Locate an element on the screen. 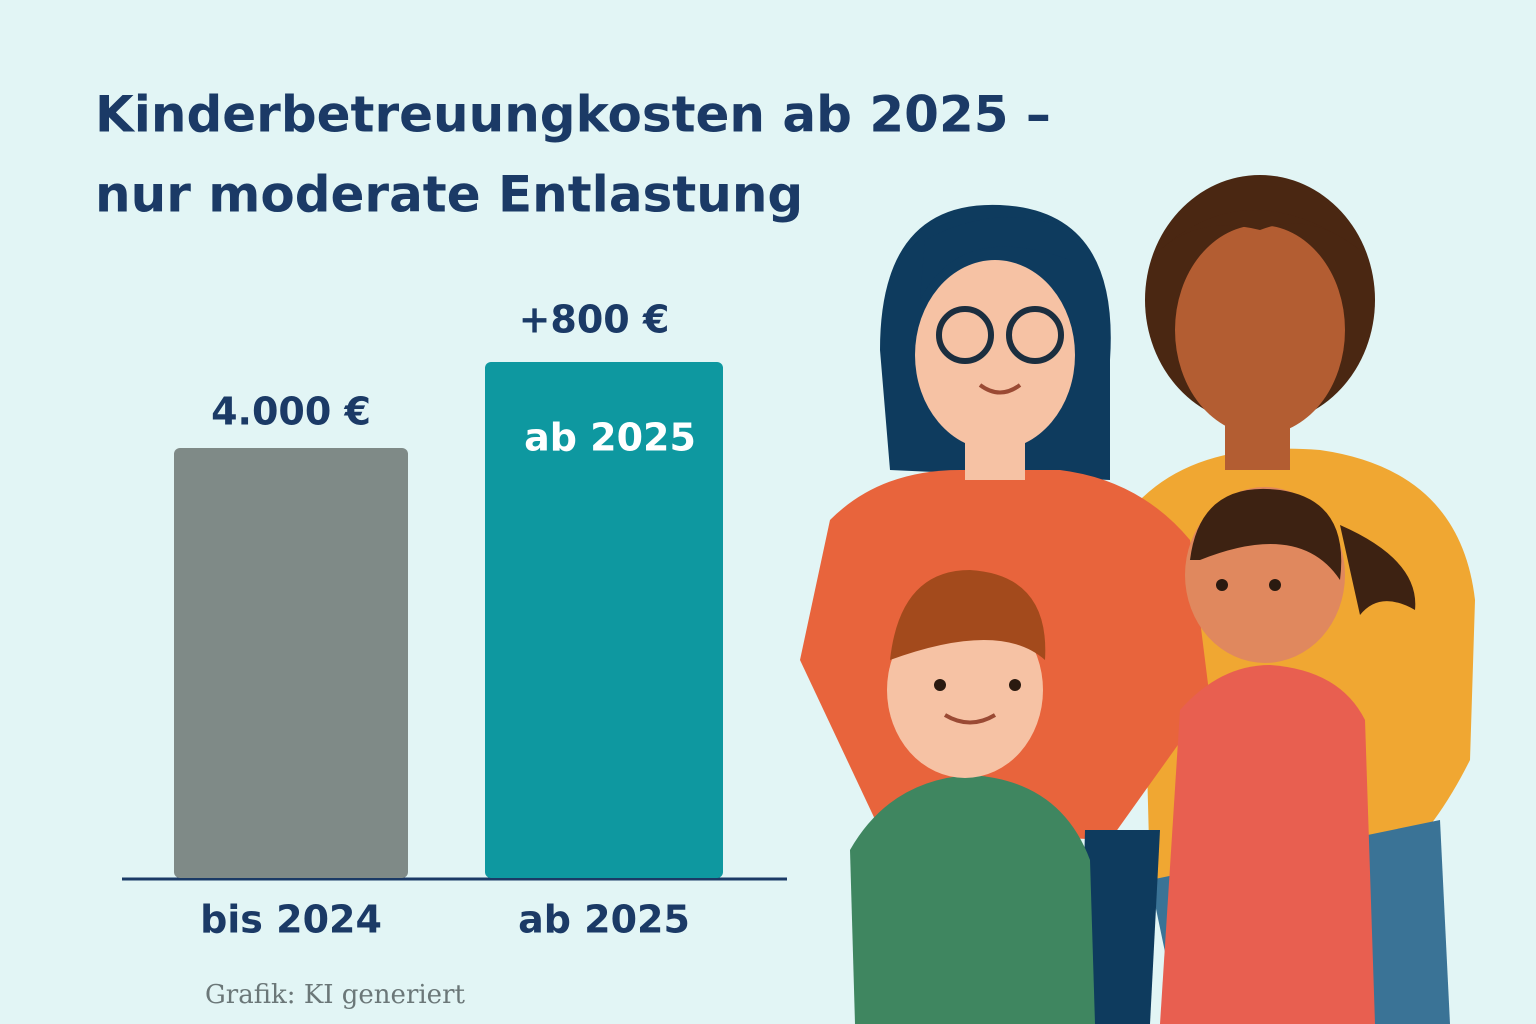 This screenshot has width=1536, height=1024. annotation: +800 € is located at coordinates (594, 320).